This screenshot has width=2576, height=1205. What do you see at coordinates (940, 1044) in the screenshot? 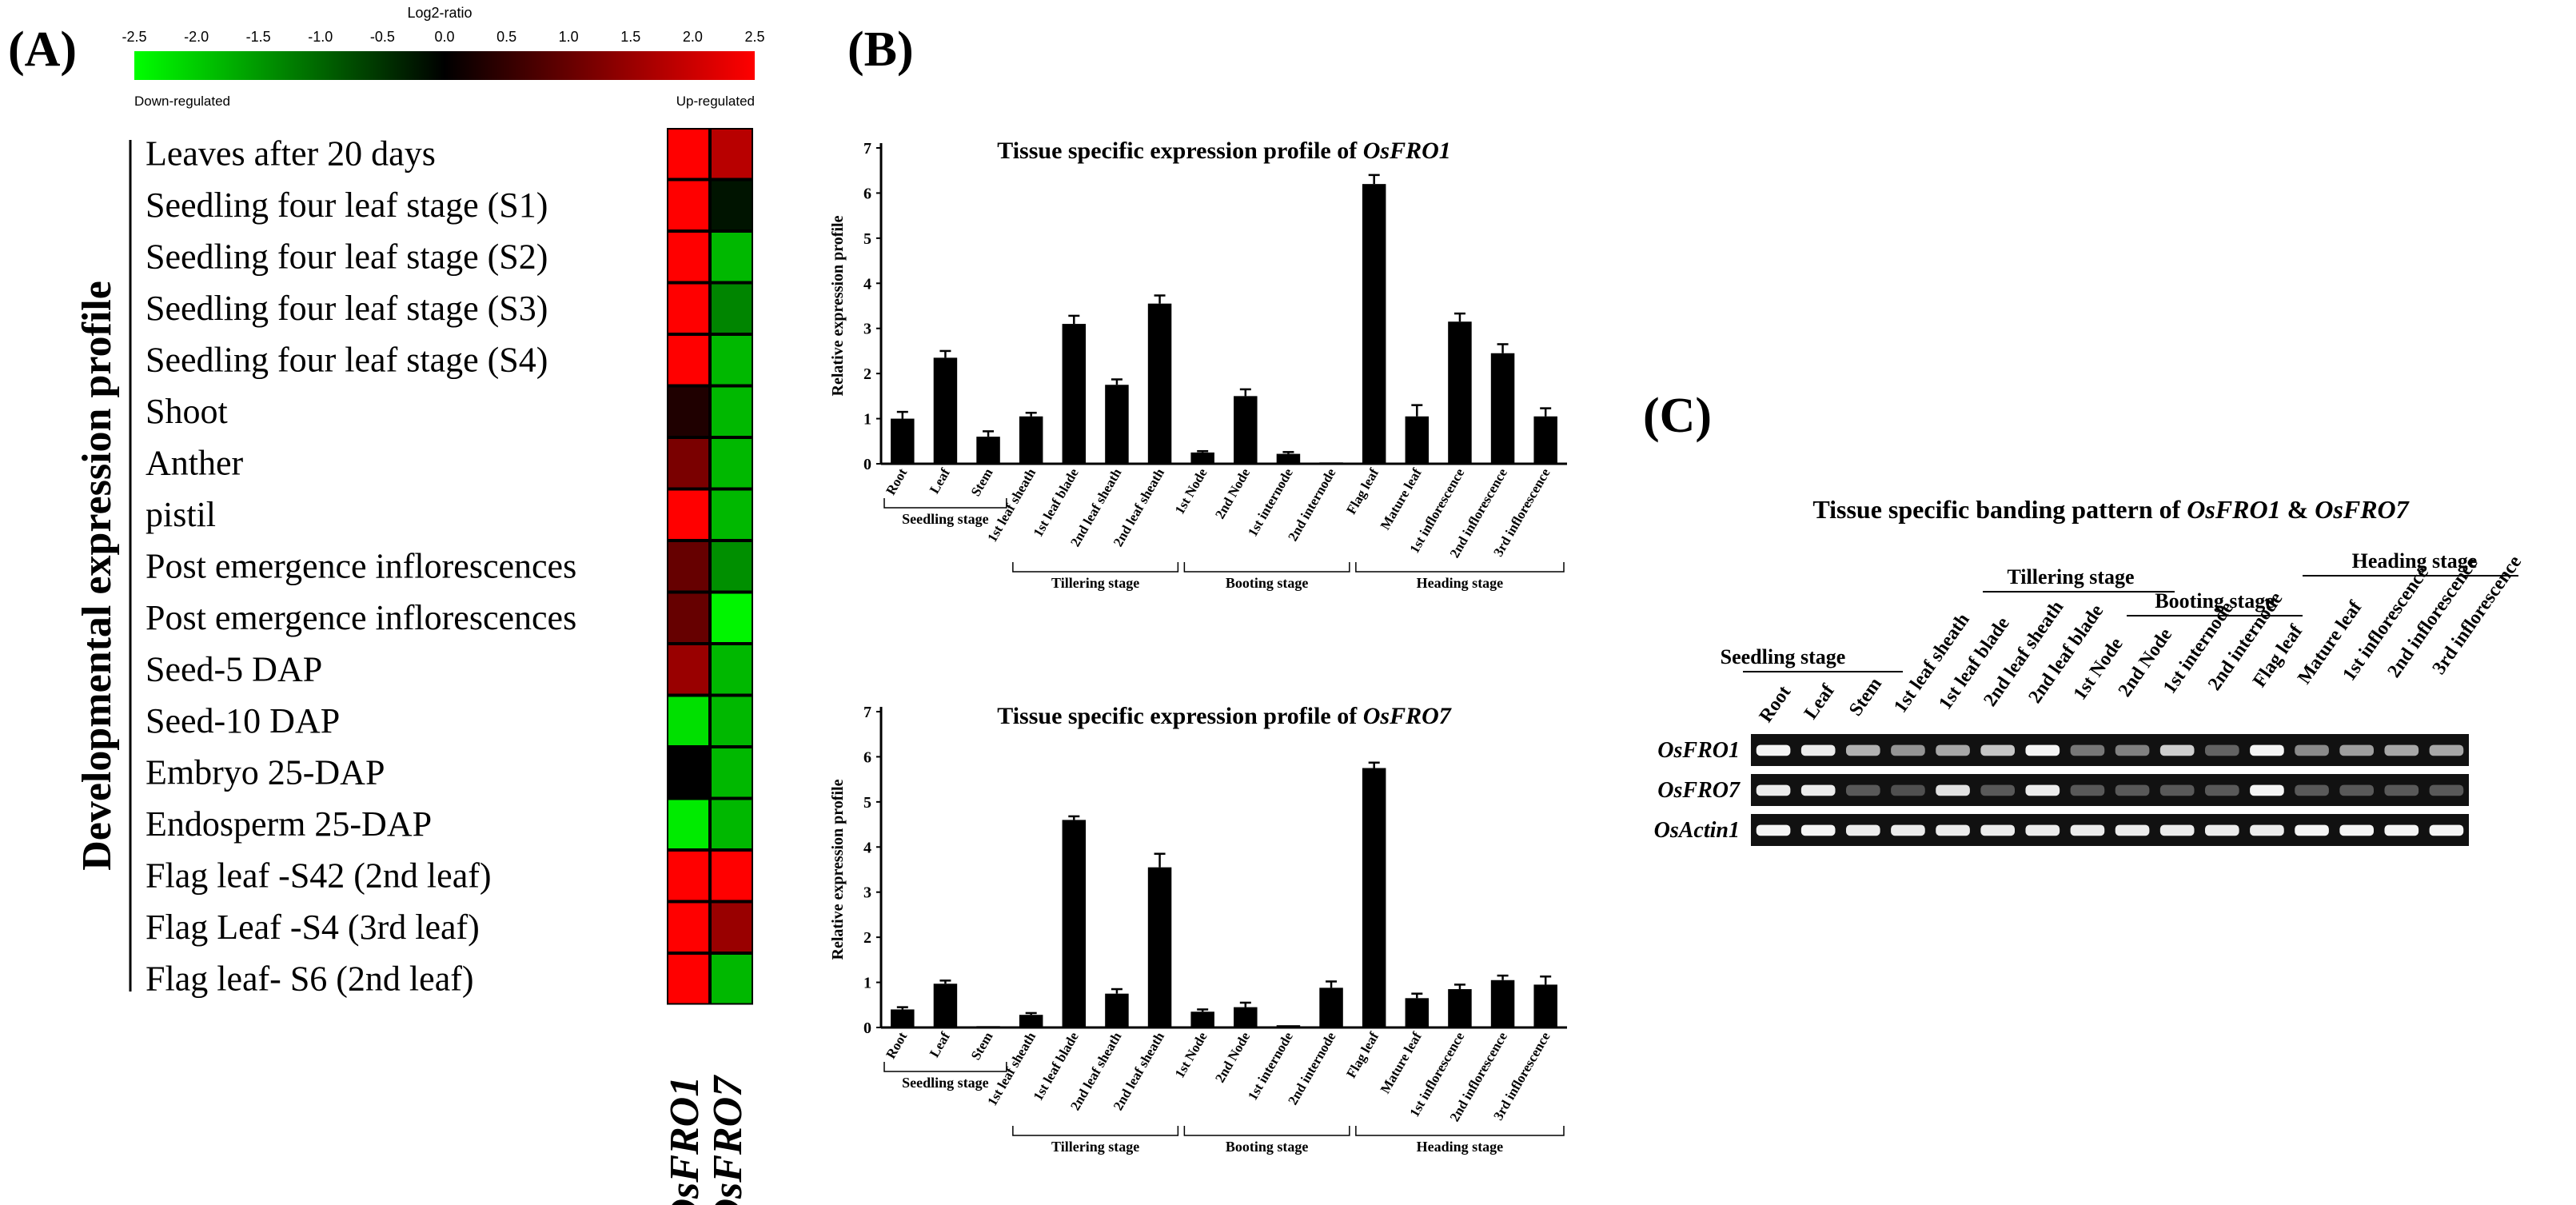
I see `x-tick-label: Leaf` at bounding box center [940, 1044].